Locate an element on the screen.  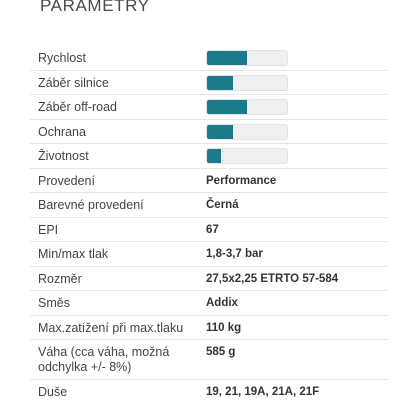
spec-row-pressure: Min/max tlak 1,8-3,7 bar is located at coordinates (209, 254).